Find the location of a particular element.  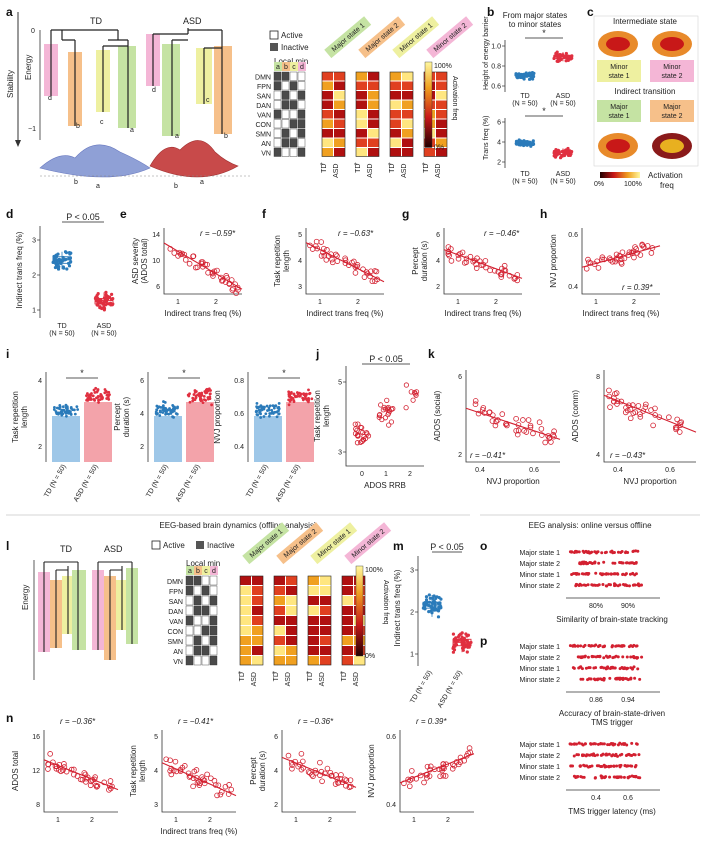

k2-point is located at coordinates (609, 390).